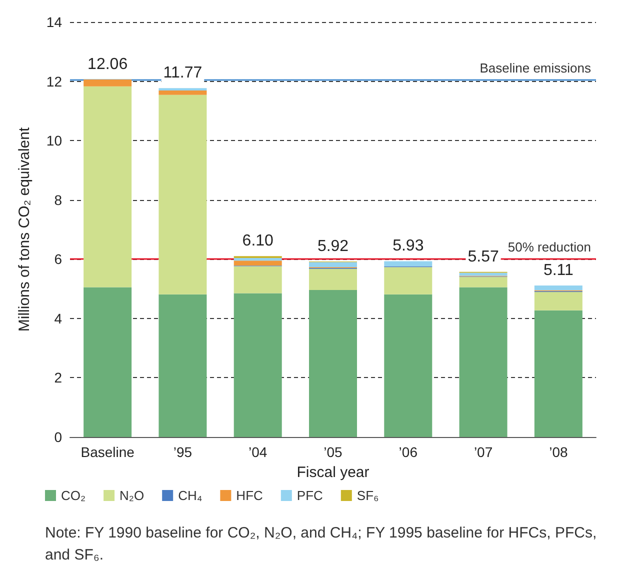 The width and height of the screenshot is (634, 571). Describe the element at coordinates (58, 378) in the screenshot. I see `y-tick-label: 2` at that location.